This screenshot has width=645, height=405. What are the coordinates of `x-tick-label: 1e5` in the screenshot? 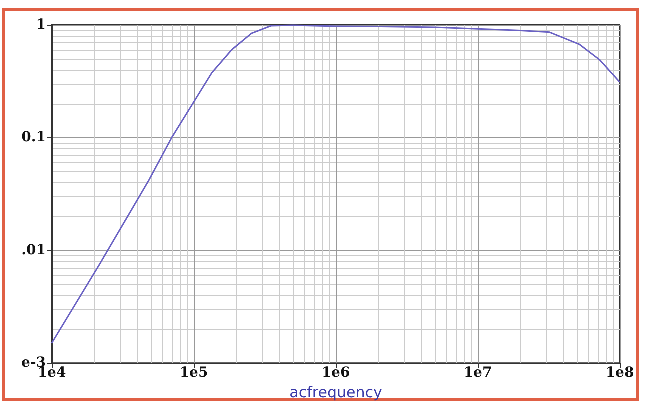 It's located at (194, 373).